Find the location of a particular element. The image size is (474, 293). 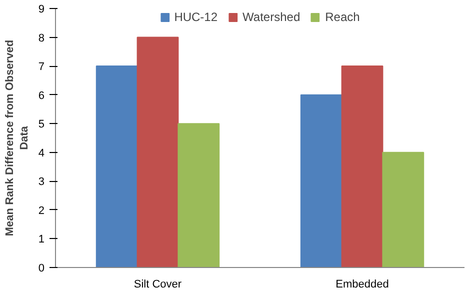

y-tick-label: 4 is located at coordinates (41, 153).